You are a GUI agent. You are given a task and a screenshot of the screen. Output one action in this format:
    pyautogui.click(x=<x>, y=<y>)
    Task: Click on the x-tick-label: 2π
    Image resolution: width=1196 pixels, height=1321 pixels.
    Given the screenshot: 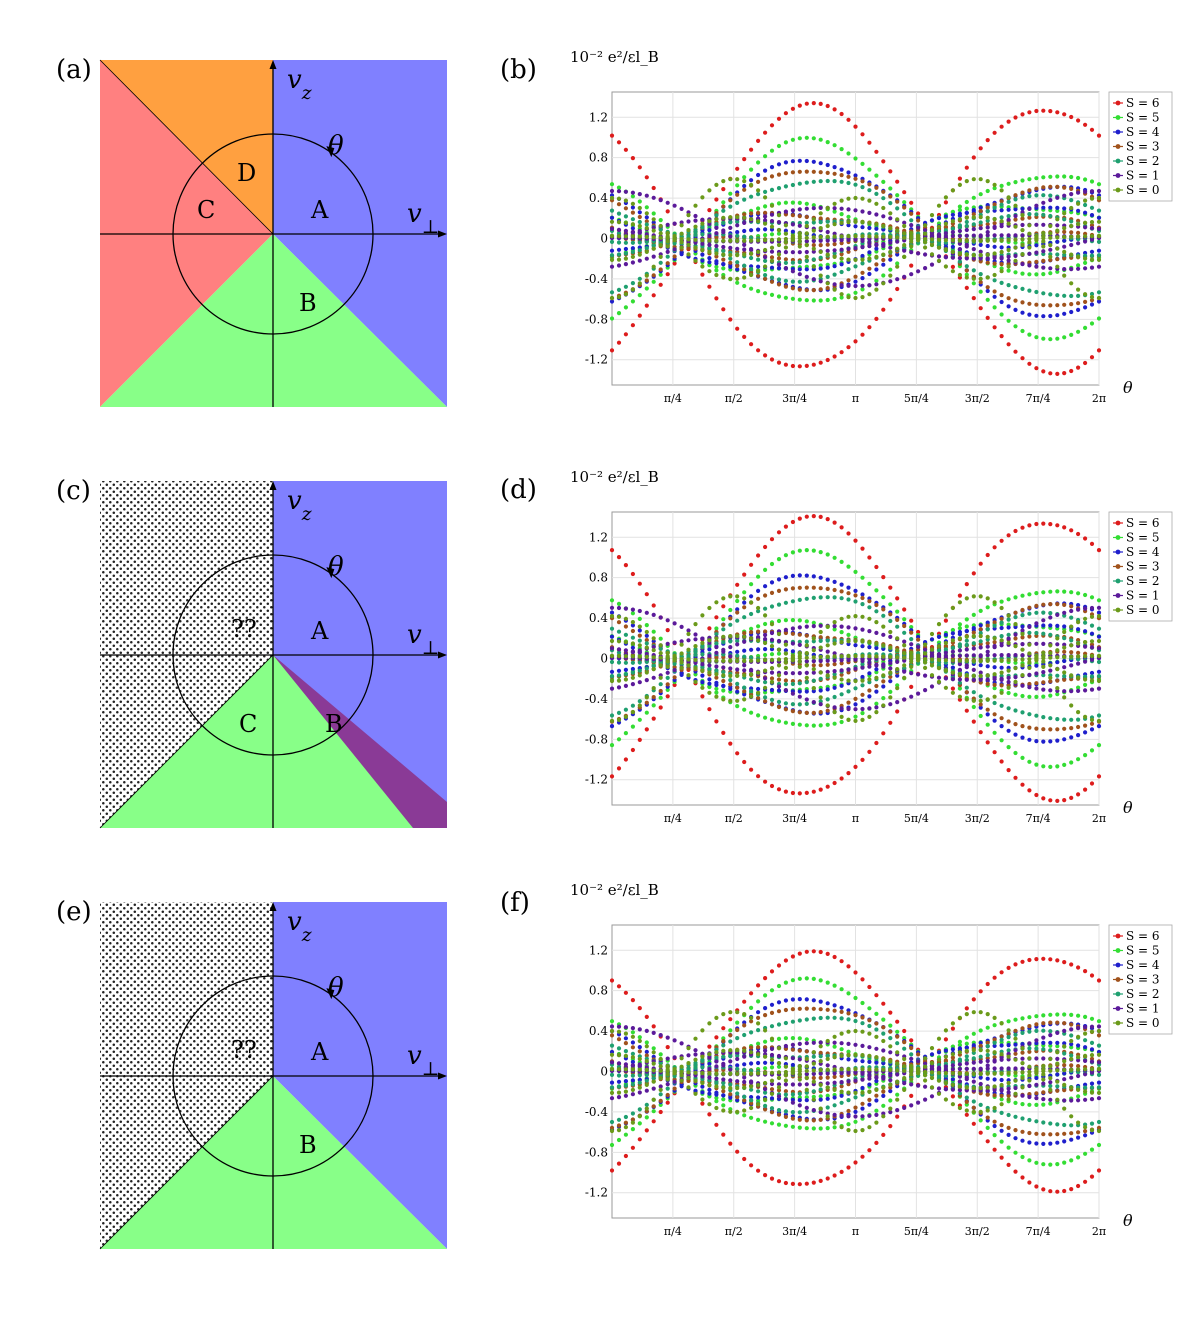 What is the action you would take?
    pyautogui.click(x=1099, y=398)
    